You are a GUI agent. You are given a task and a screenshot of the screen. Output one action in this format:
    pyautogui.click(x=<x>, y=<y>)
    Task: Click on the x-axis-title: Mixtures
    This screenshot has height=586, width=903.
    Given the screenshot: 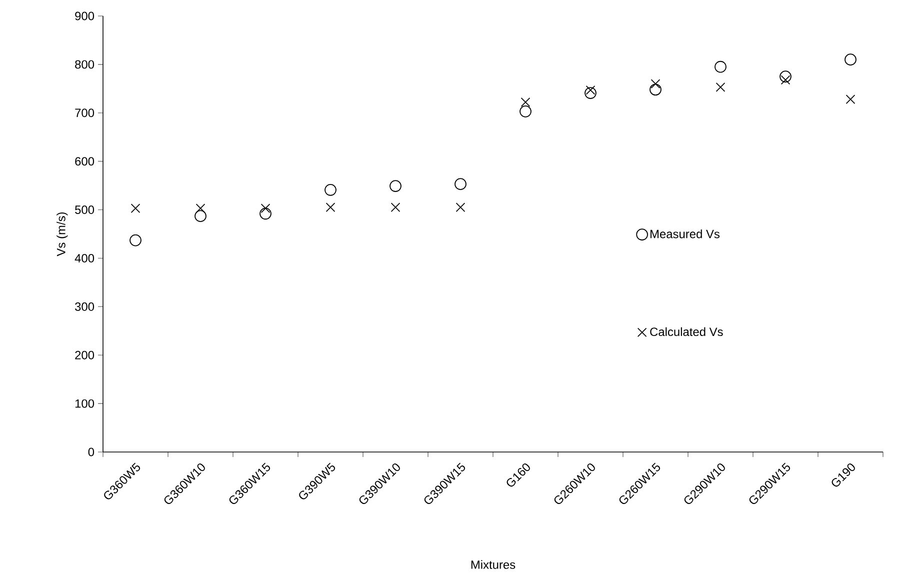 What is the action you would take?
    pyautogui.click(x=493, y=564)
    